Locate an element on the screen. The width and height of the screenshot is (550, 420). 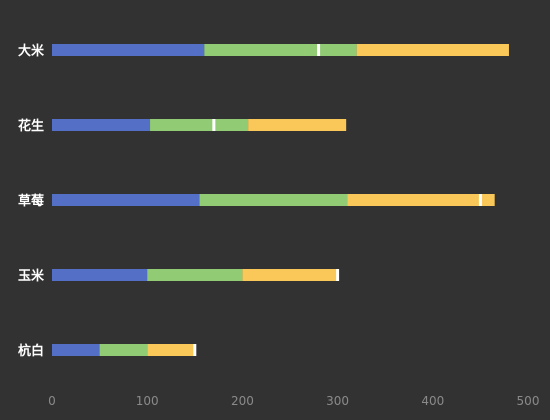
category-label: 玉米 is located at coordinates (31, 276).